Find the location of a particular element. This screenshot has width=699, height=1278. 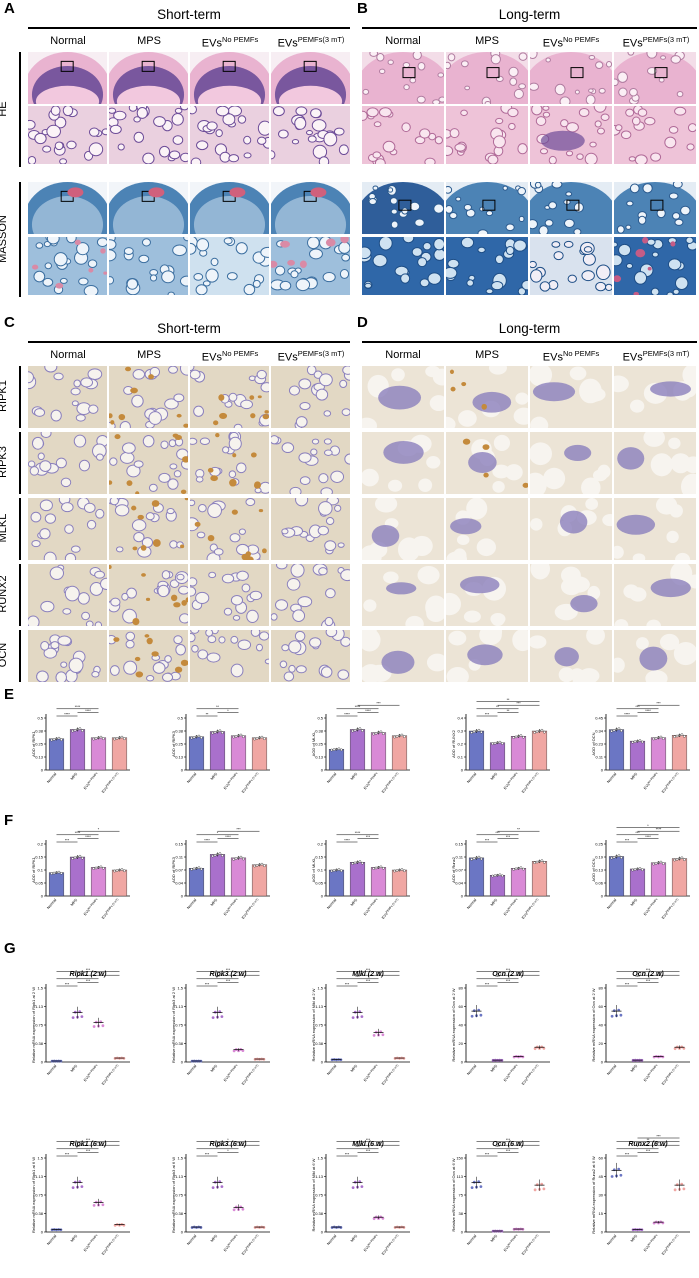

y-tick-label: 0.75 is located at coordinates (179, 1025).